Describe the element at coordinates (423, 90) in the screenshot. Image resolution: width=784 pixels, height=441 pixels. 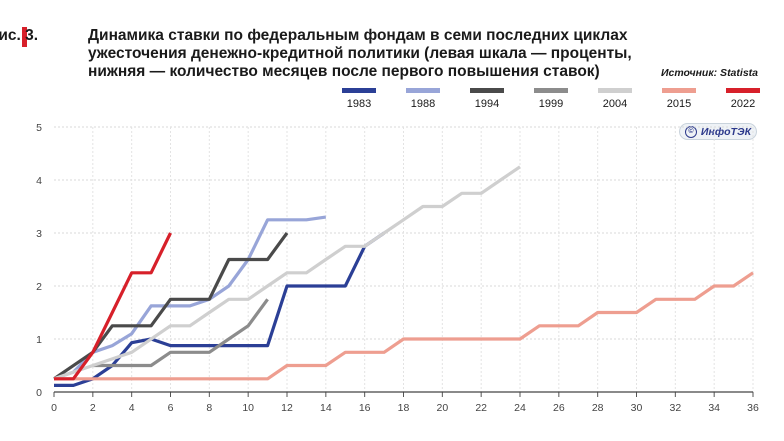
I see `legend-swatch-1988` at that location.